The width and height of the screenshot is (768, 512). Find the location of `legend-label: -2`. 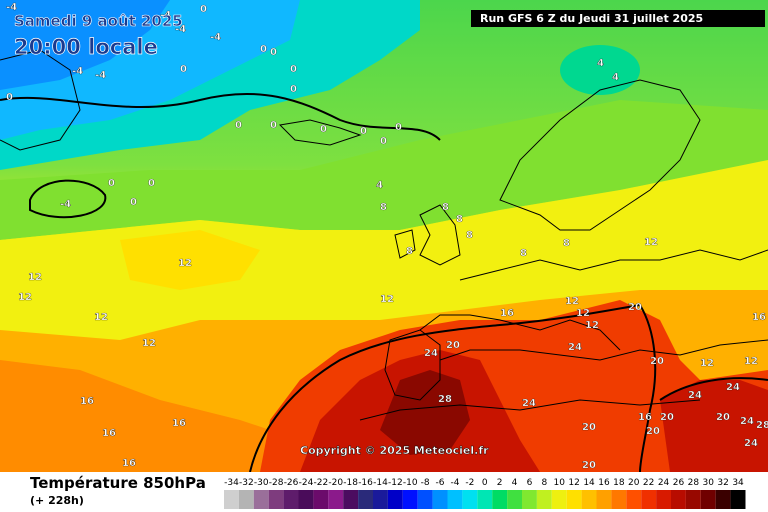

legend-label: -2 is located at coordinates (469, 483).